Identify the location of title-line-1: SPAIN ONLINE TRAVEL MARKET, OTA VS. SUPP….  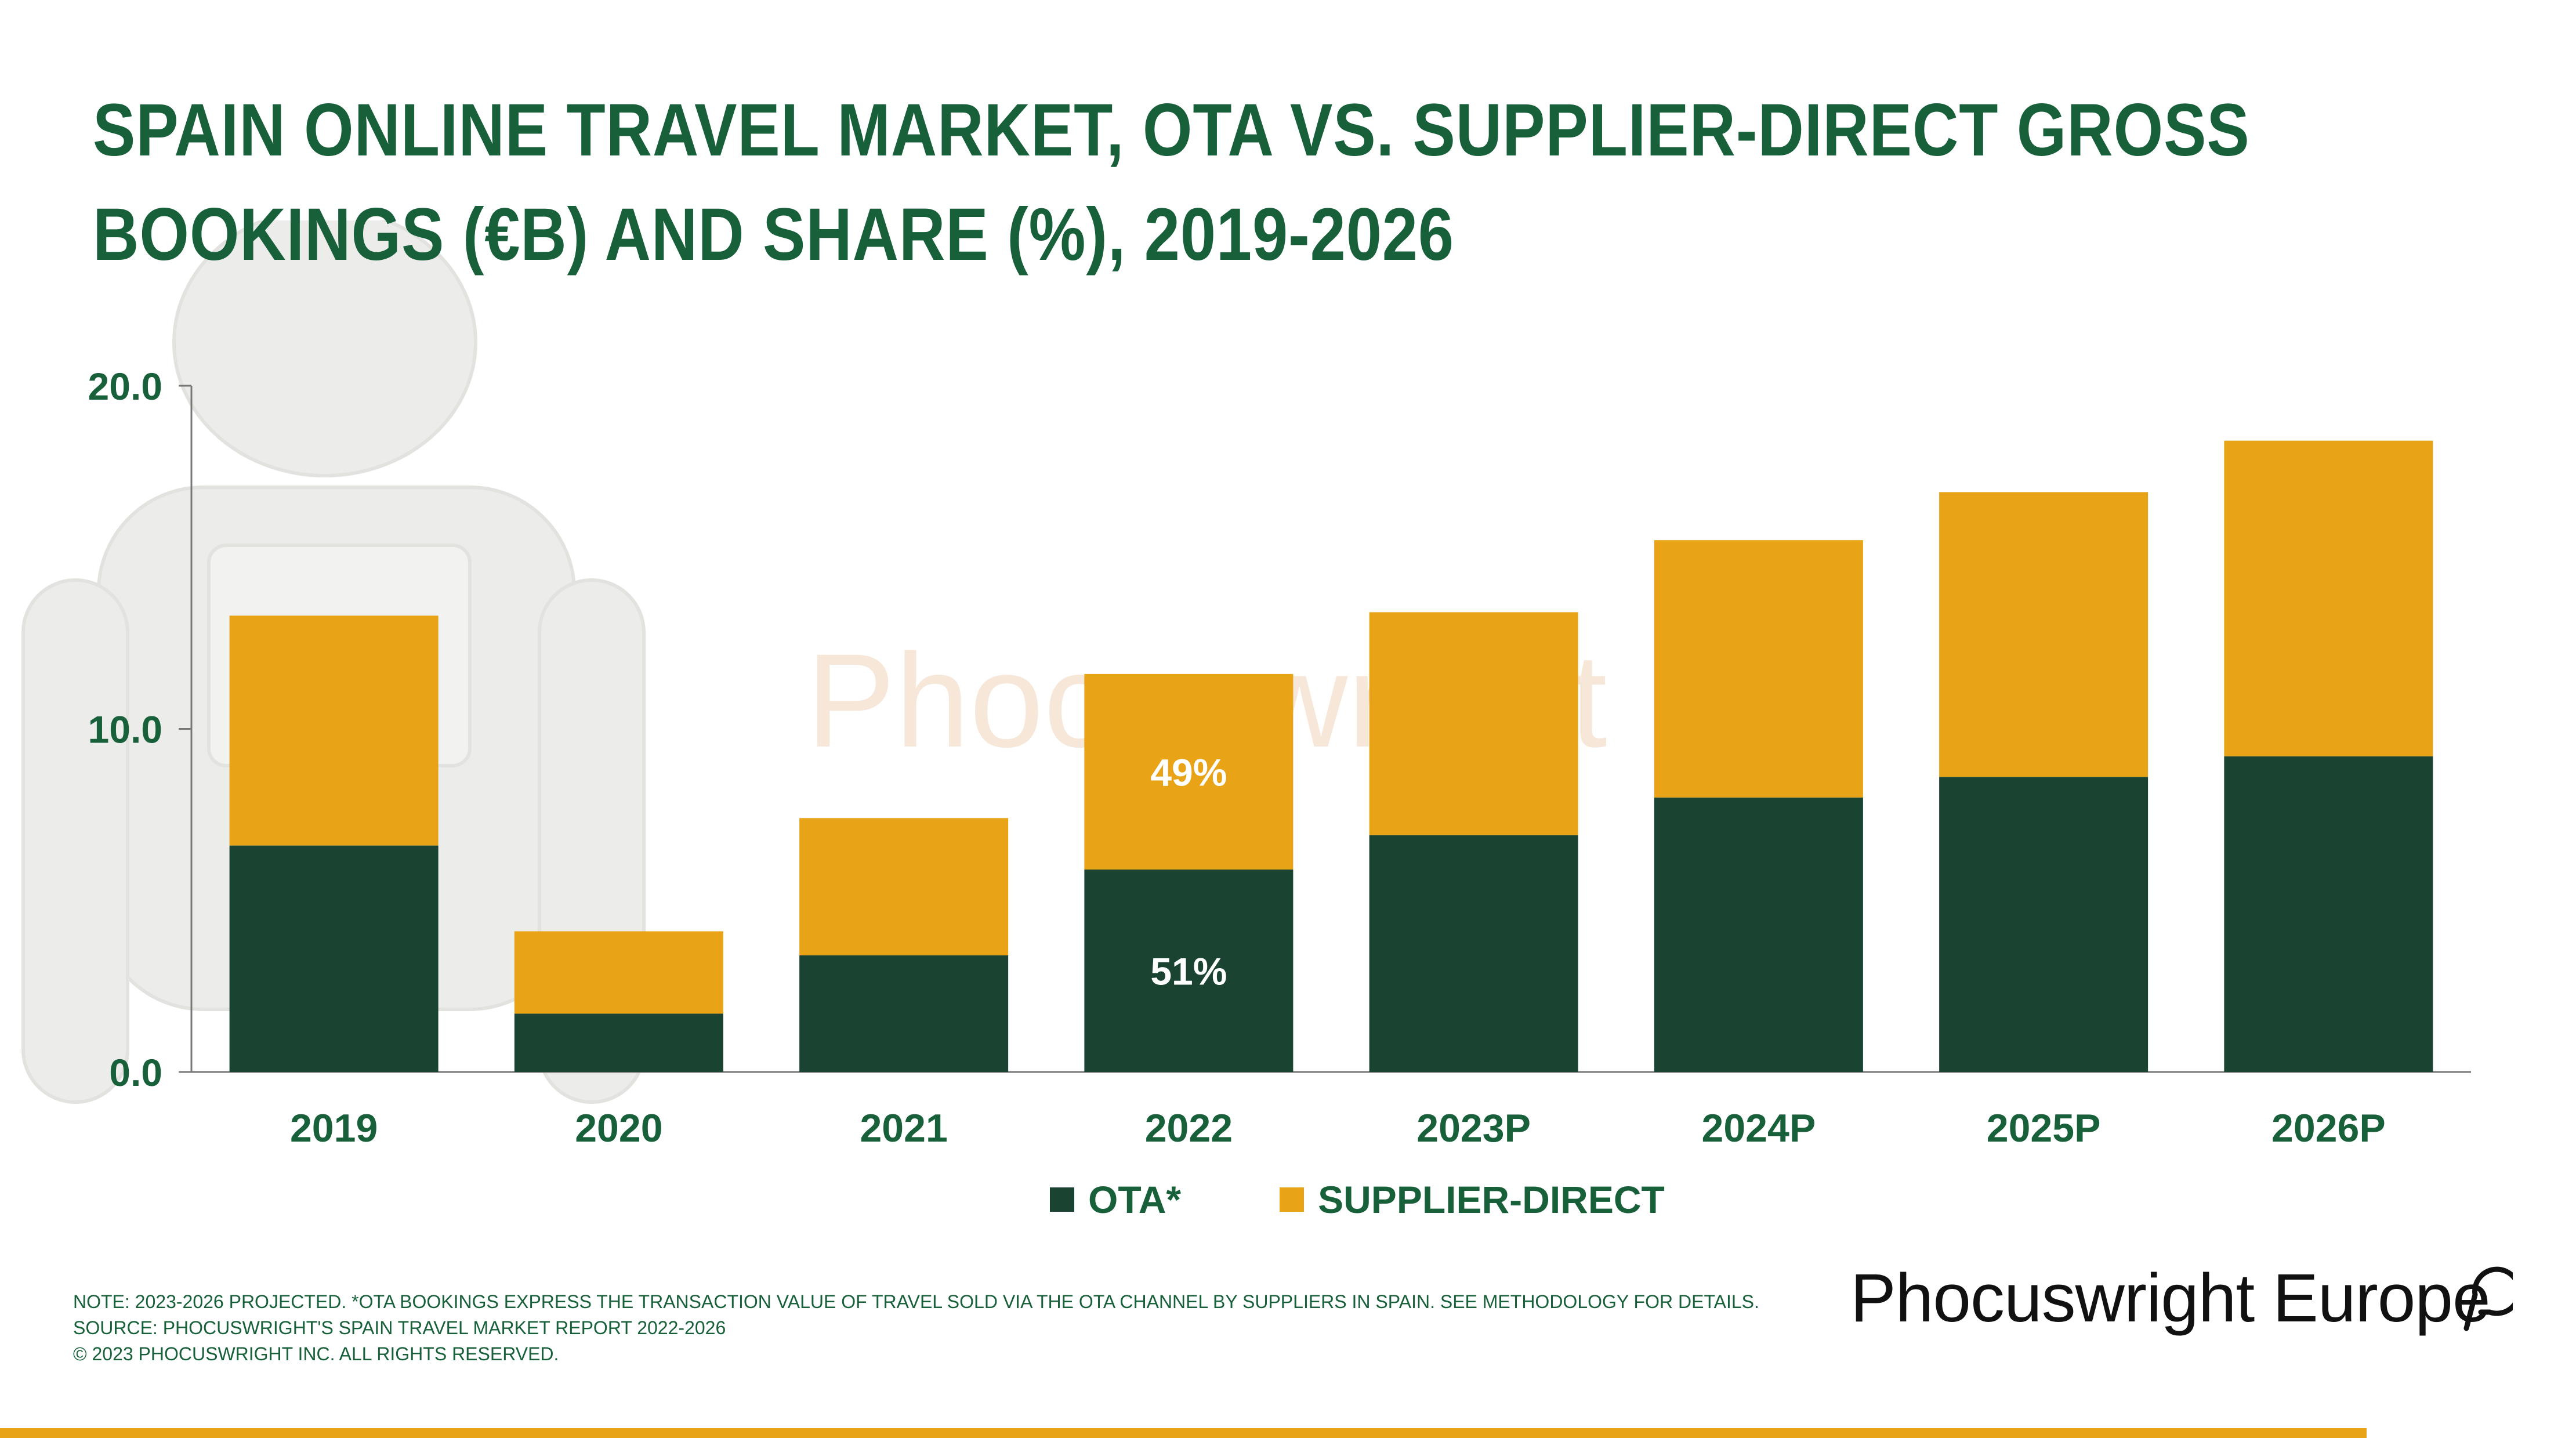
(1172, 130).